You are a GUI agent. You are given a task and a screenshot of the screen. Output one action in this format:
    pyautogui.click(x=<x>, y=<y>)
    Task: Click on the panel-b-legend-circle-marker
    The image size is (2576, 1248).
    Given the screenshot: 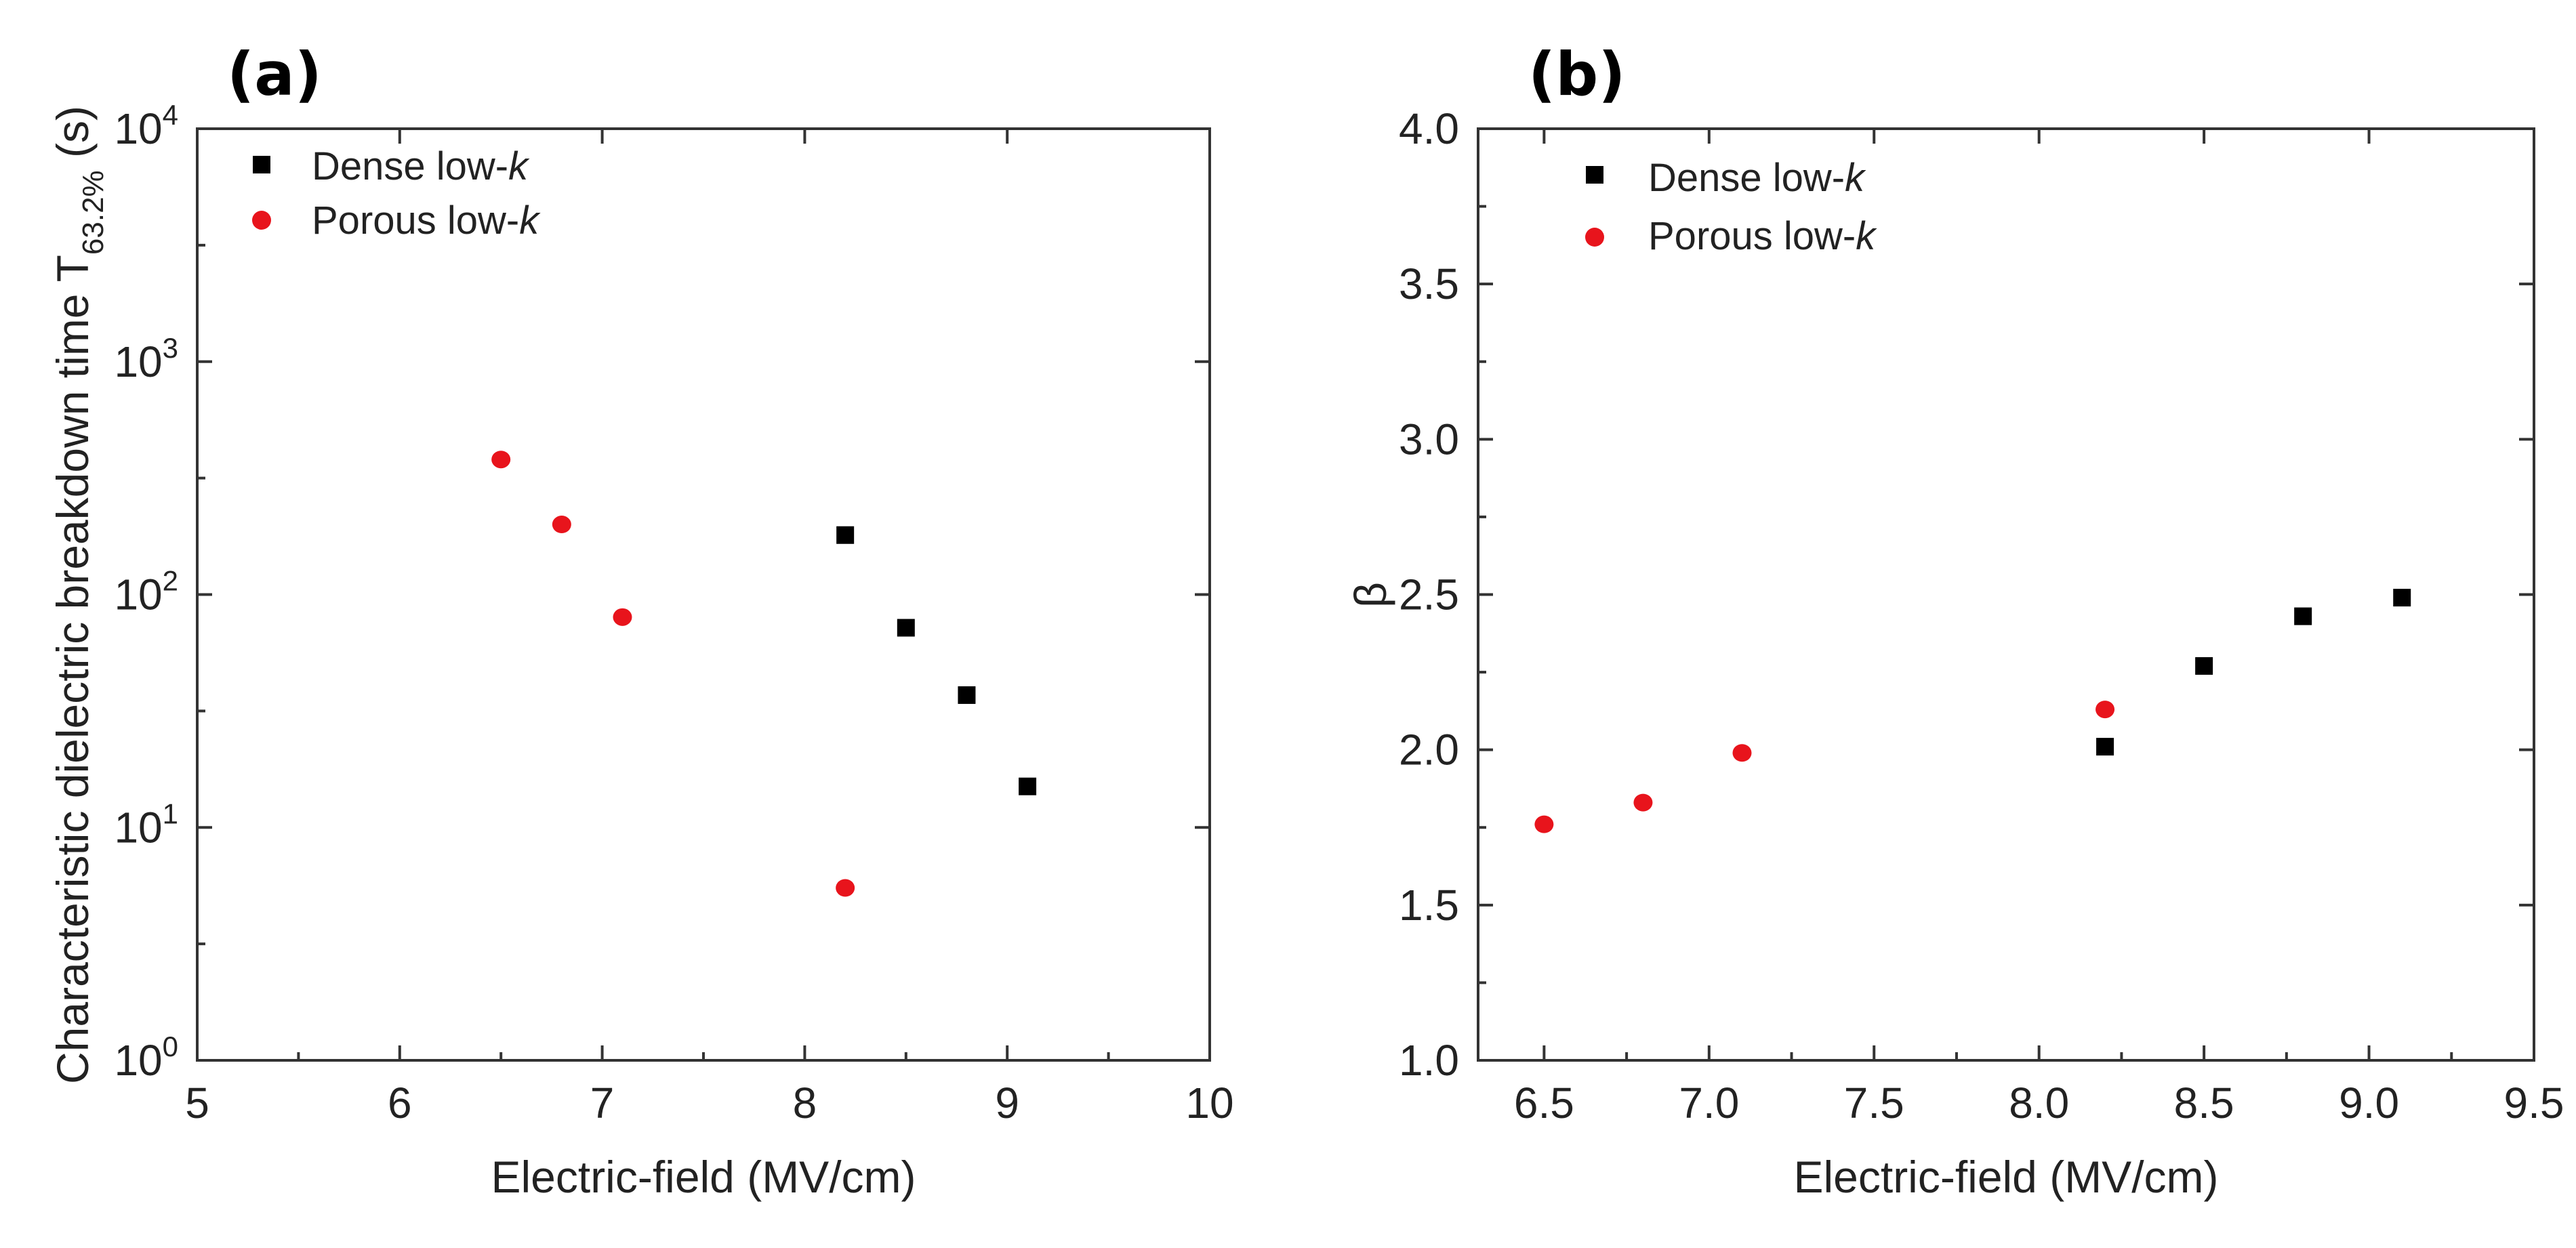 What is the action you would take?
    pyautogui.click(x=1594, y=237)
    